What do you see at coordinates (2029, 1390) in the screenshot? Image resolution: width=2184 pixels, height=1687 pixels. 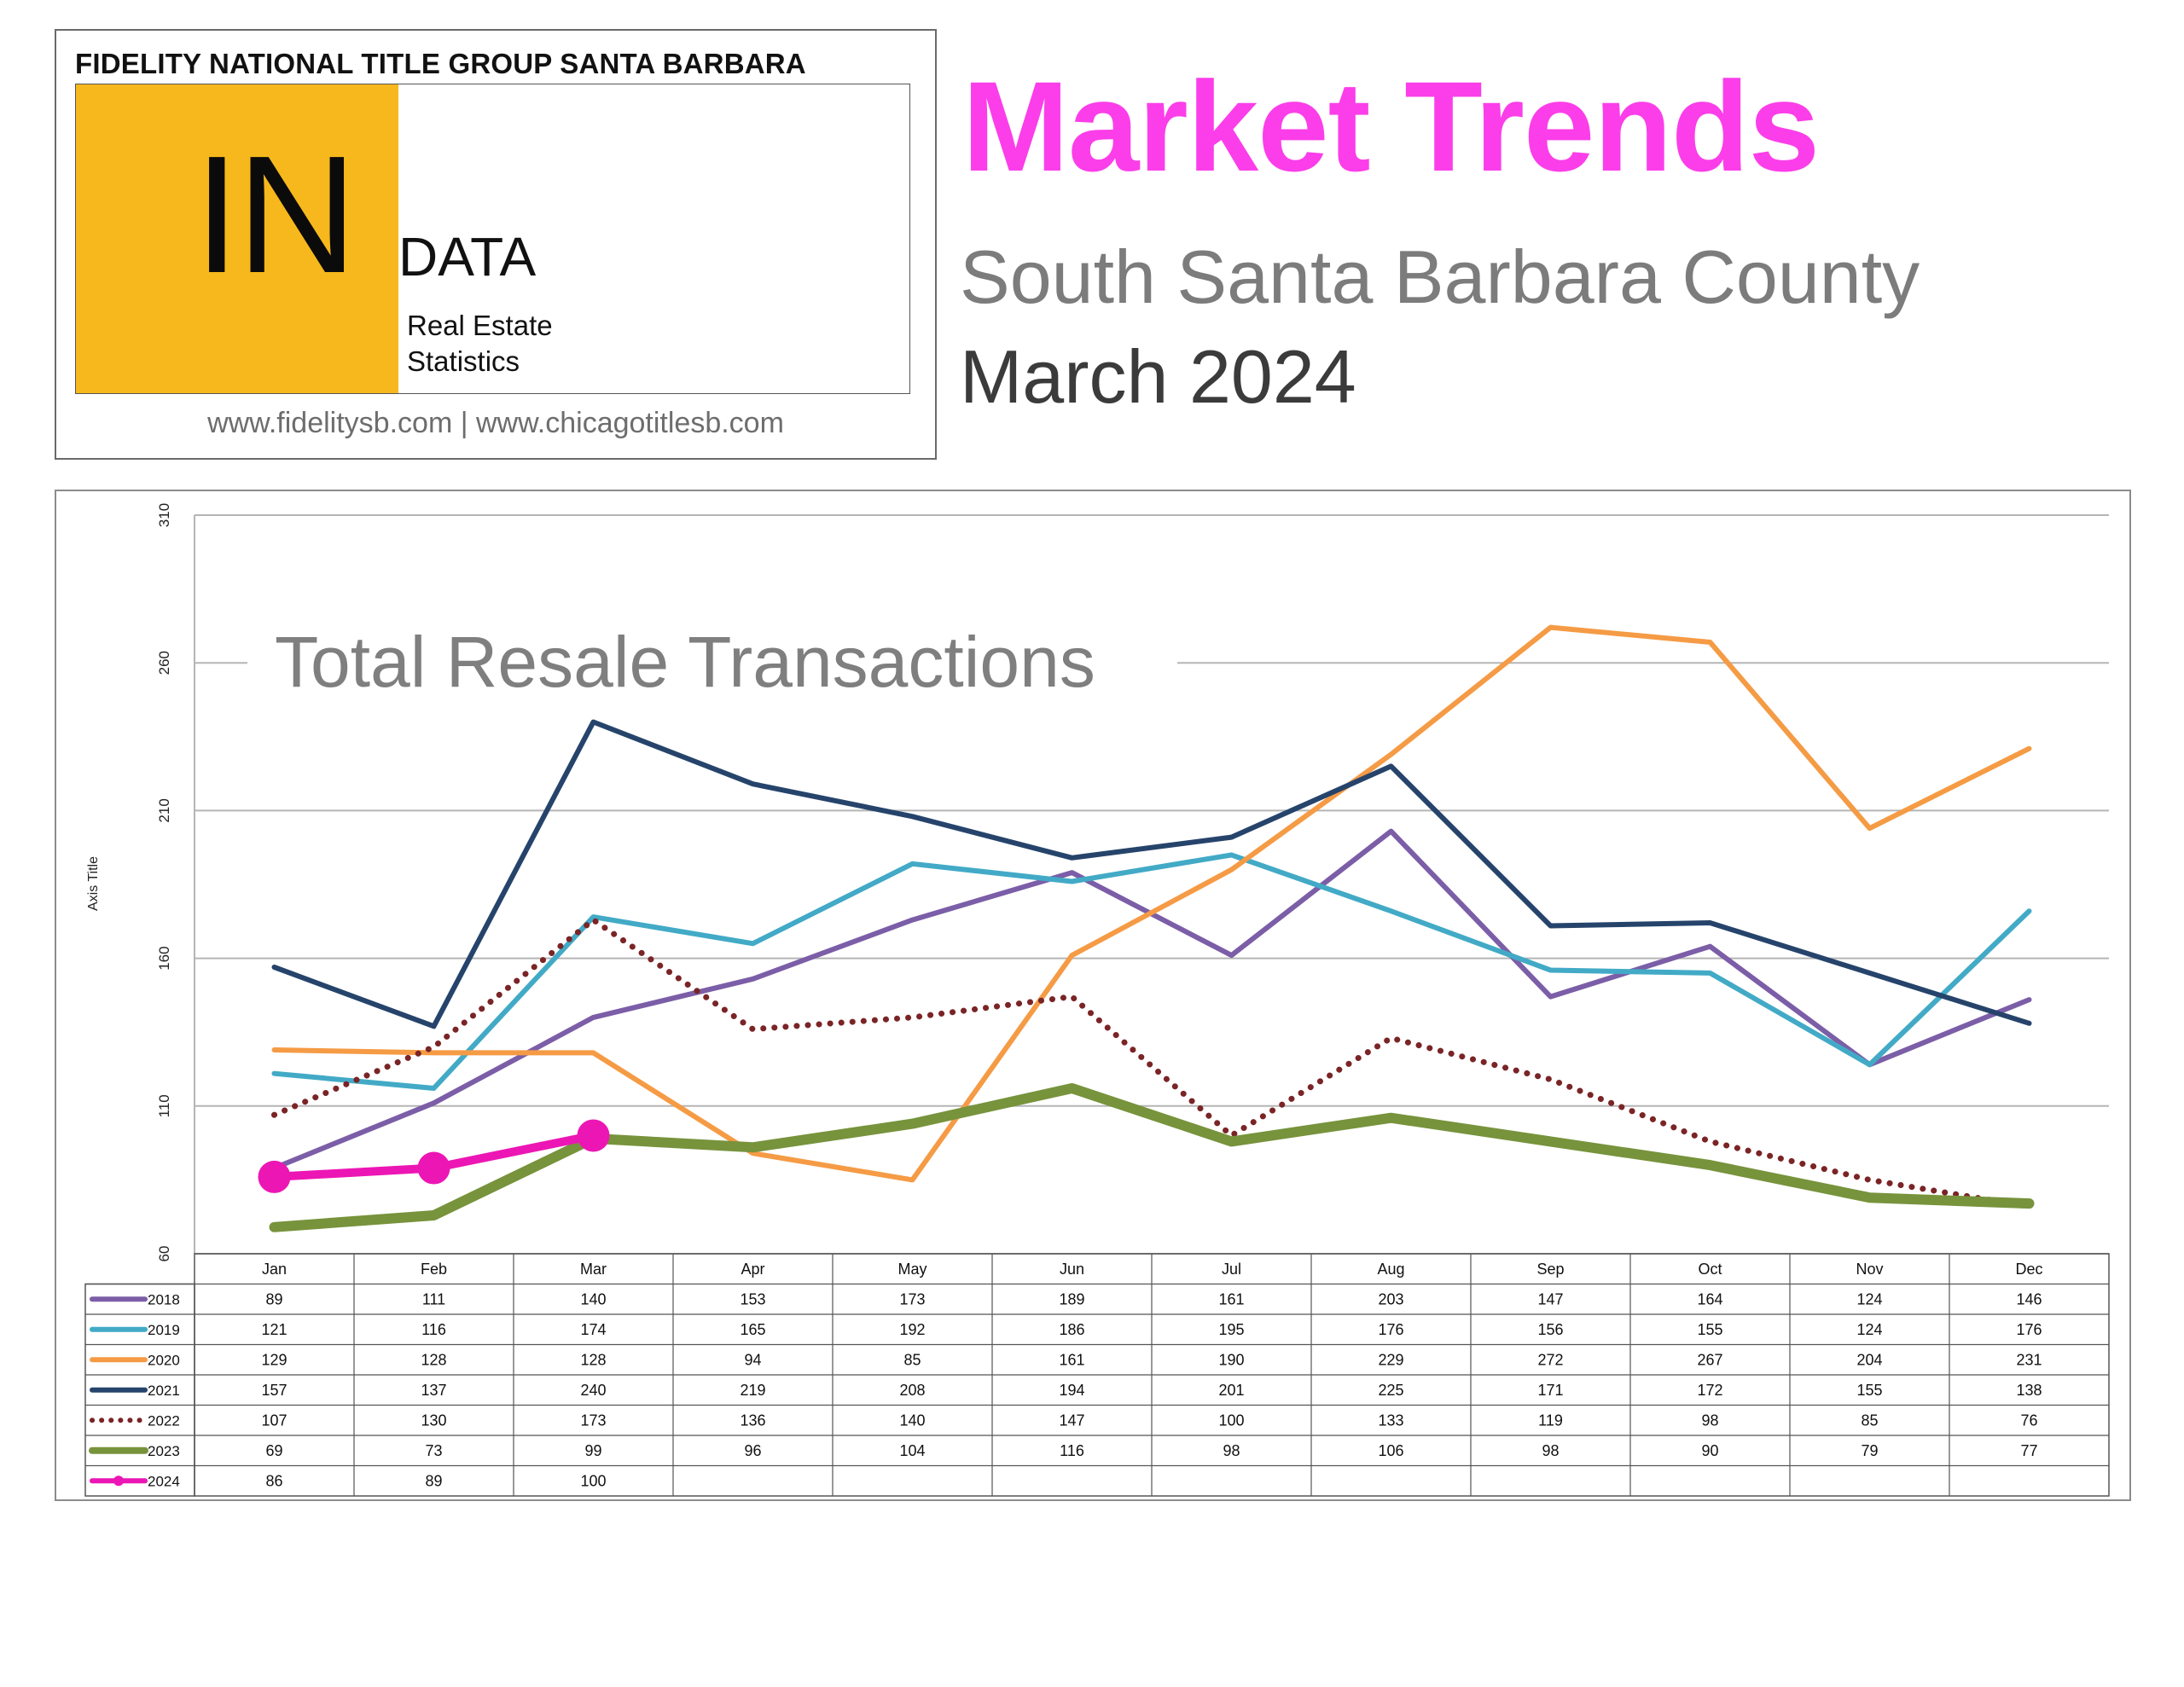 I see `data-label: 138` at bounding box center [2029, 1390].